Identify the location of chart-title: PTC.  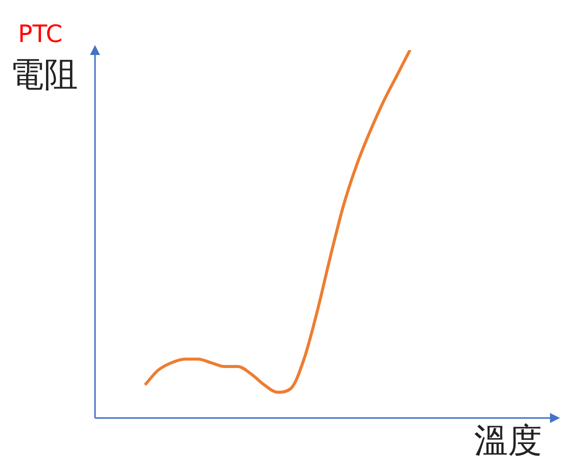
(40, 34).